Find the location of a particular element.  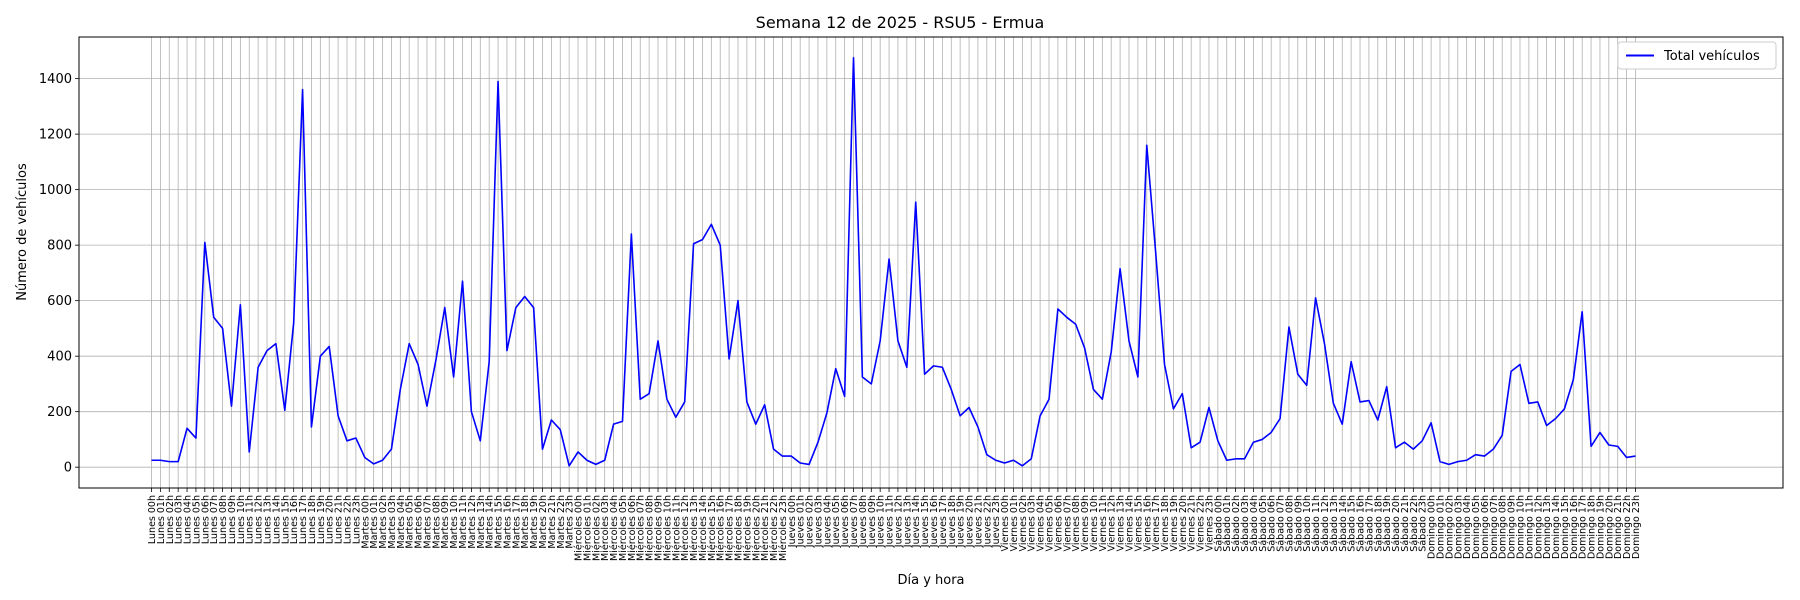

x-tick-label: Viernes 17h is located at coordinates (1156, 523).